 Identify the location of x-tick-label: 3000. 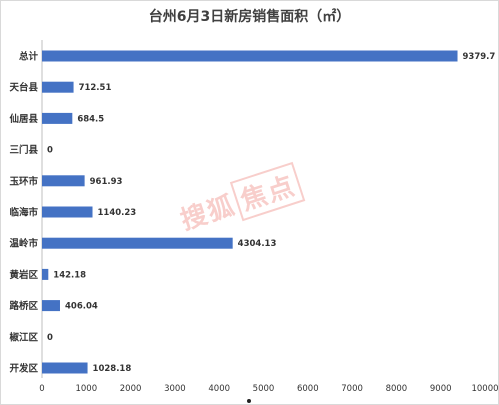
(175, 389).